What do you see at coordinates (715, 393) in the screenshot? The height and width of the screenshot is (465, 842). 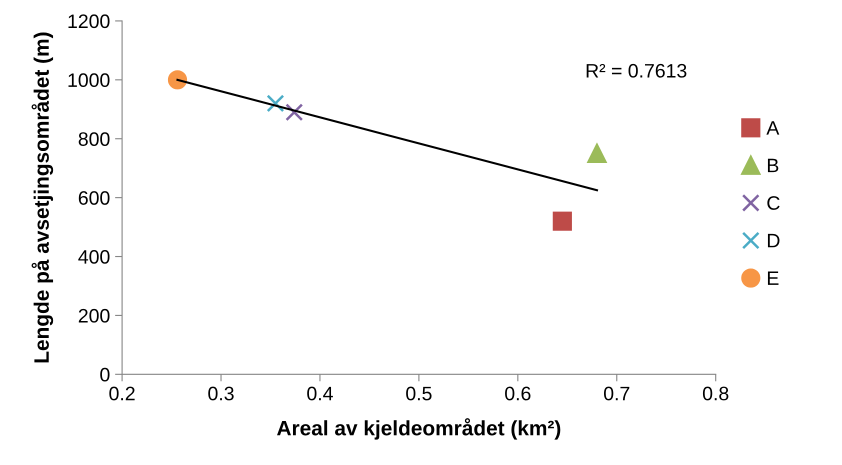 I see `x-tick-label: 0.8` at bounding box center [715, 393].